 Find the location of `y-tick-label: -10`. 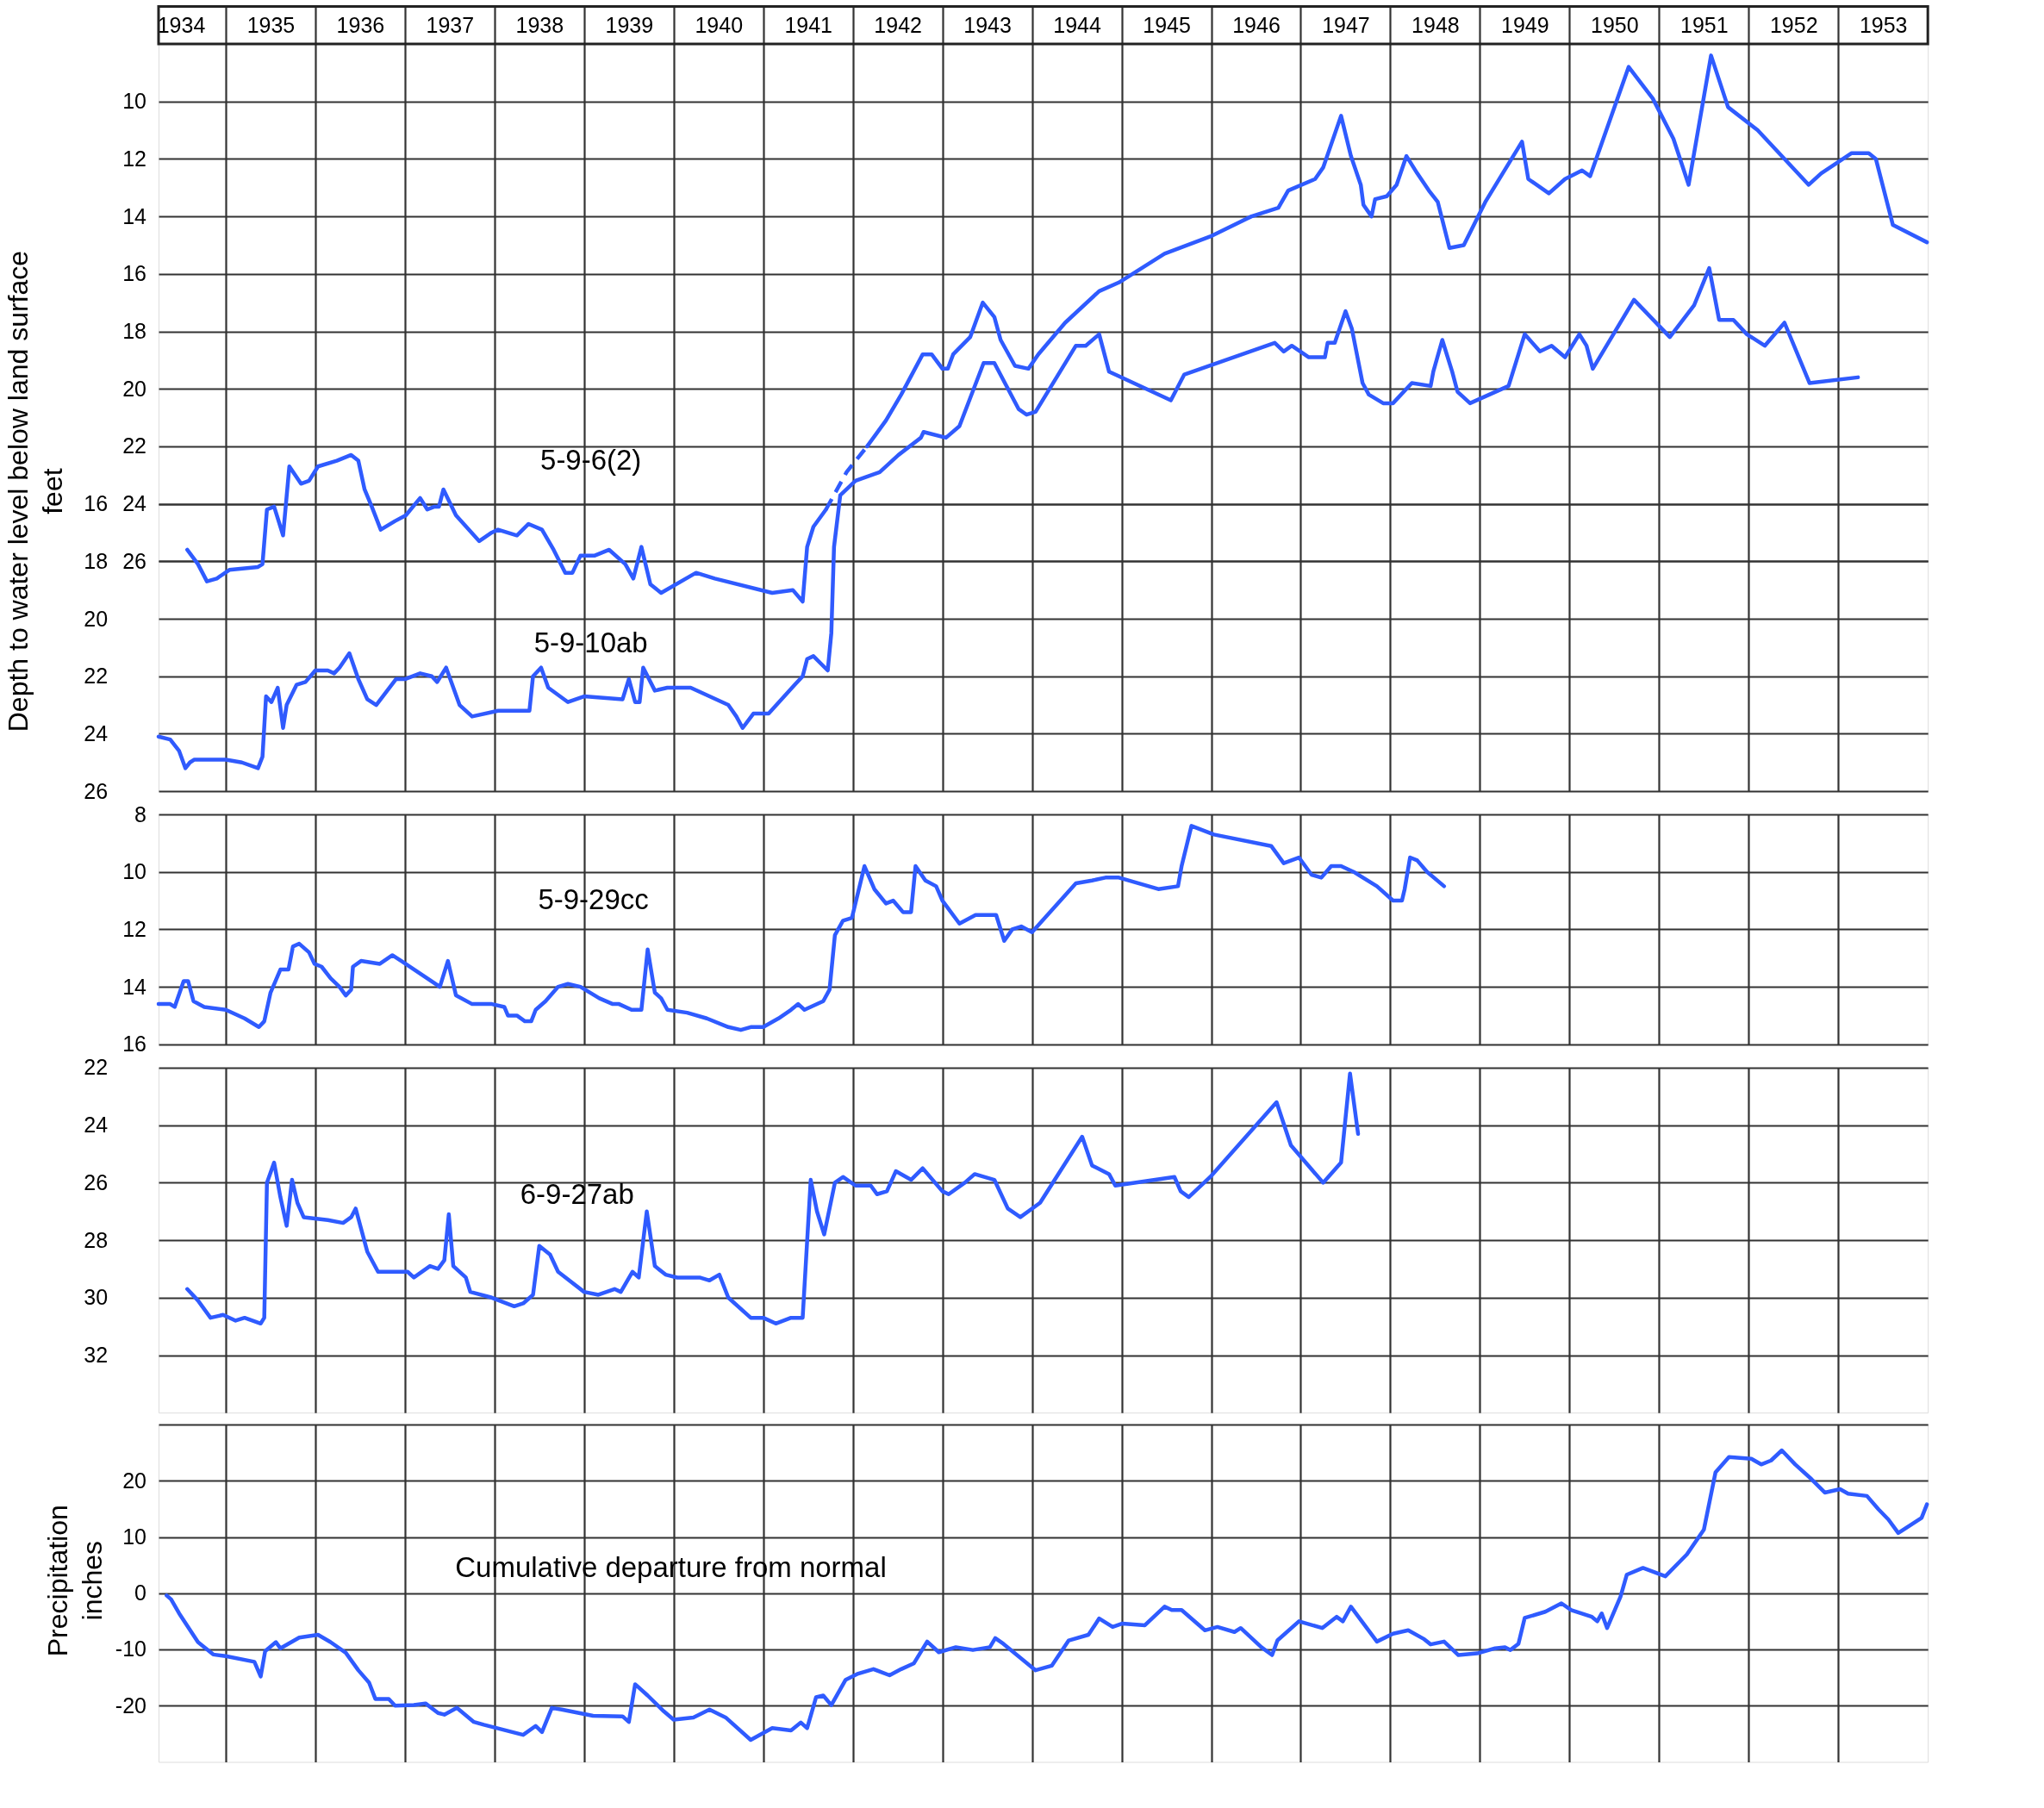

y-tick-label: -10 is located at coordinates (130, 1649).